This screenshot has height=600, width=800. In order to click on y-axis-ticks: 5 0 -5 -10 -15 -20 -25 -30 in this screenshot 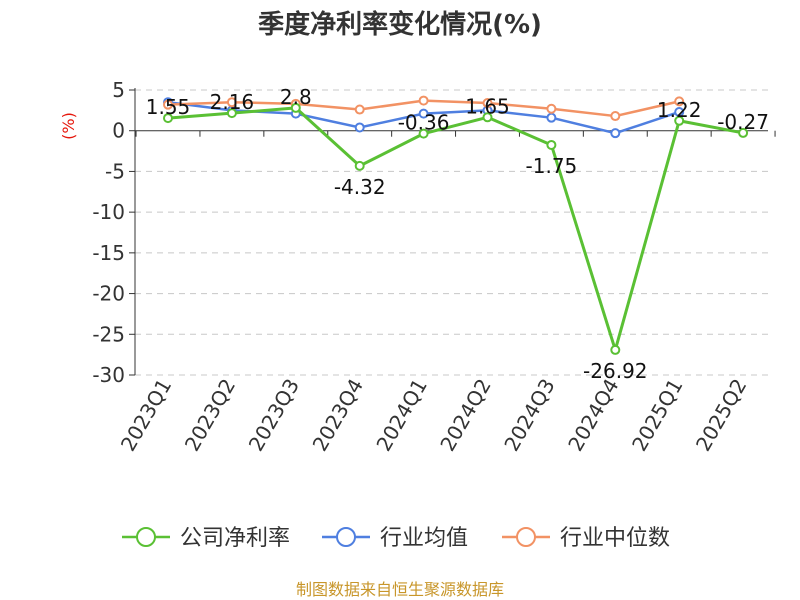, I will do `click(113, 232)`.